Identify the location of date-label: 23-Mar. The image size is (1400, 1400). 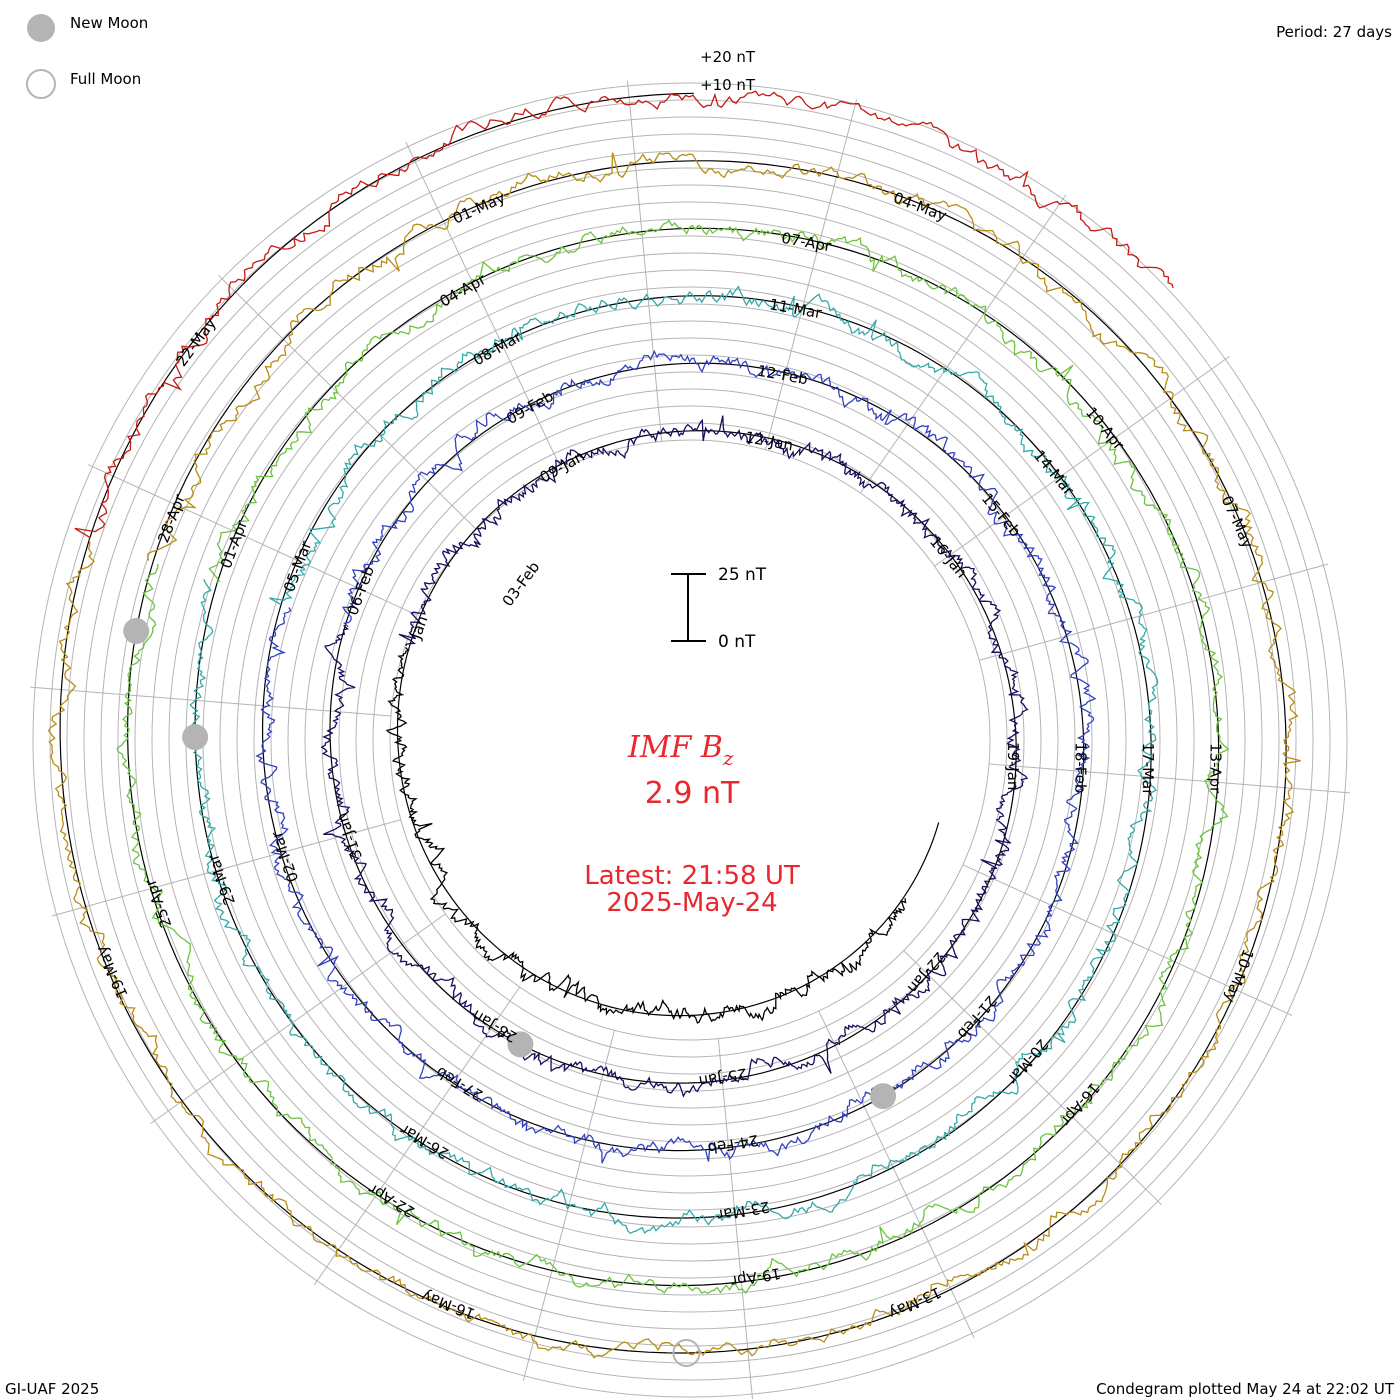
(743, 1211).